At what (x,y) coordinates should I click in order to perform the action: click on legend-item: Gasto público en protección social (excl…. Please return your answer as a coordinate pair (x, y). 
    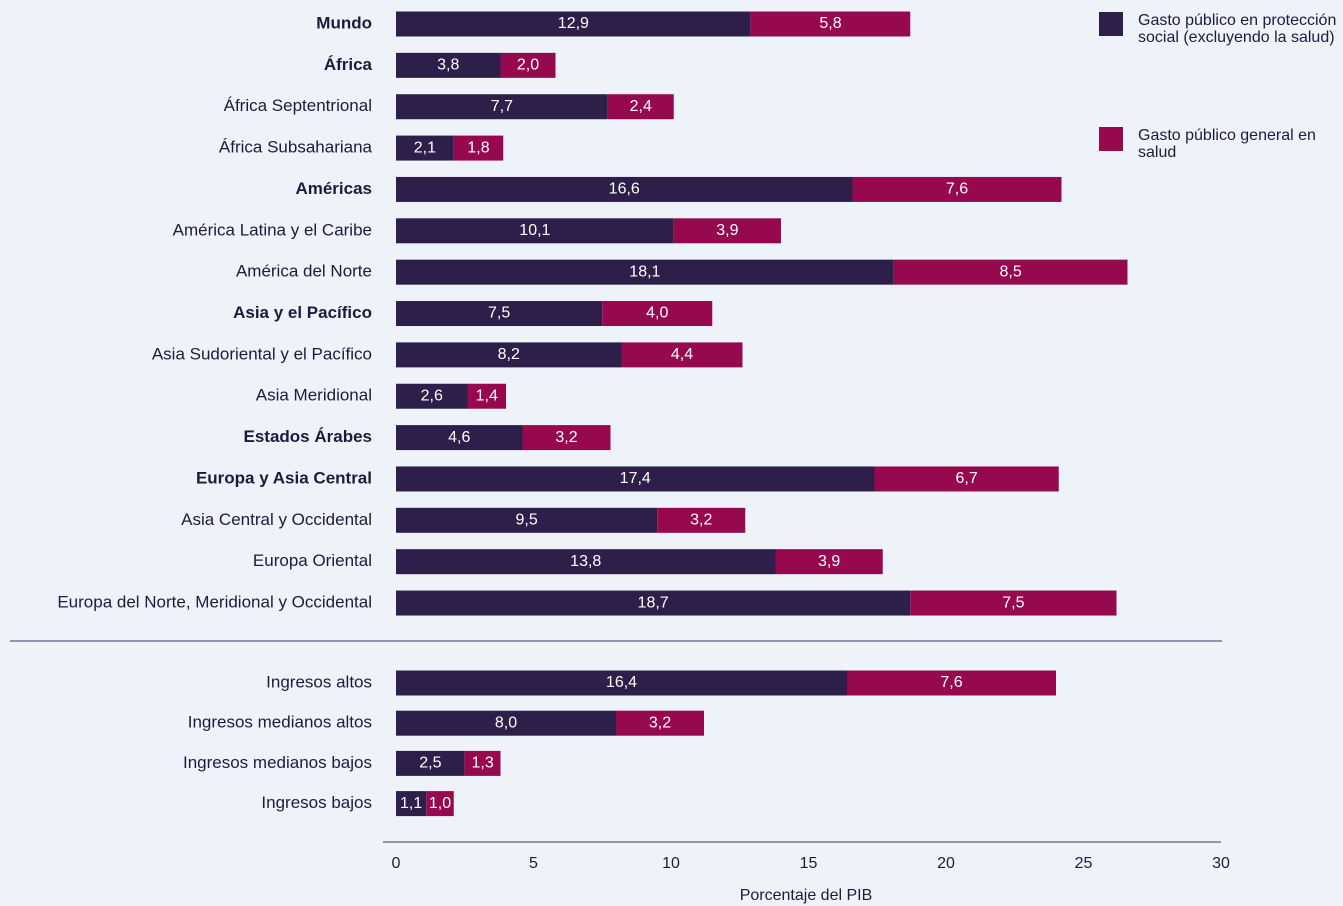
    Looking at the image, I should click on (1218, 29).